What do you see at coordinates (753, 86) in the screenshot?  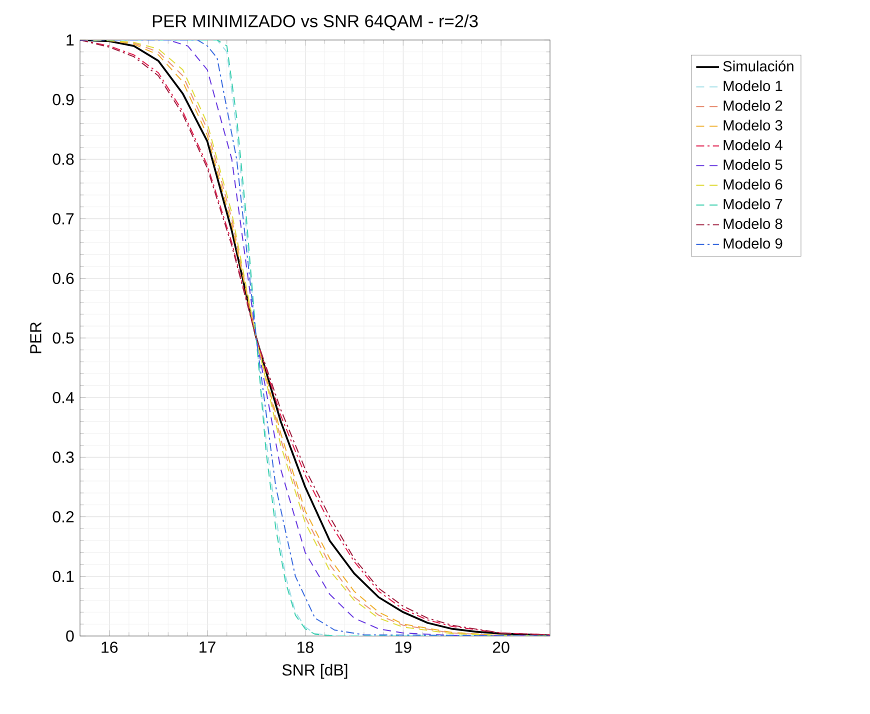 I see `legend-label: Modelo 1` at bounding box center [753, 86].